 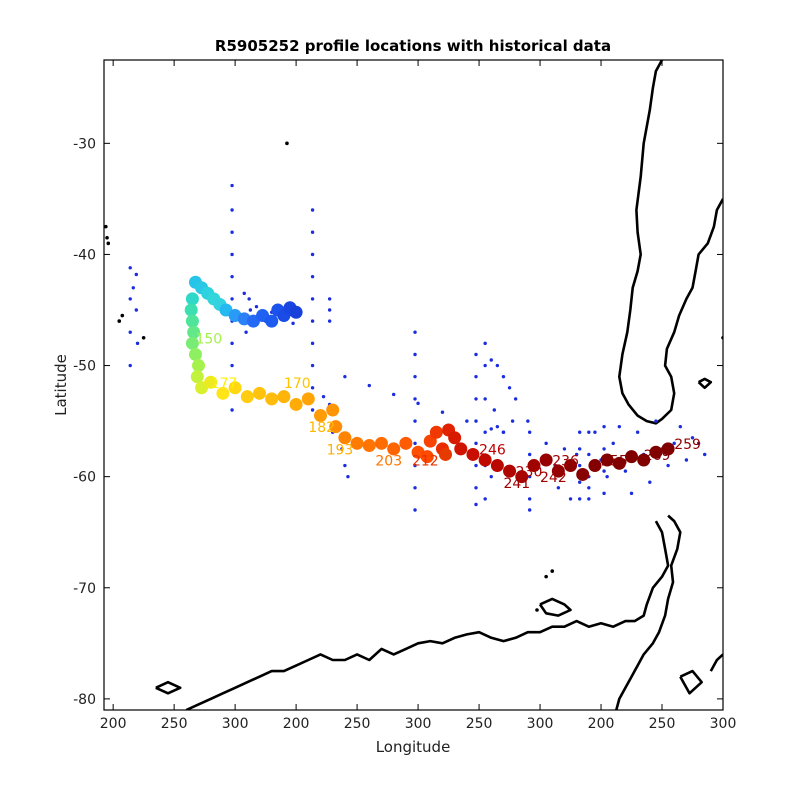 What do you see at coordinates (297, 384) in the screenshot?
I see `profile-label: 170` at bounding box center [297, 384].